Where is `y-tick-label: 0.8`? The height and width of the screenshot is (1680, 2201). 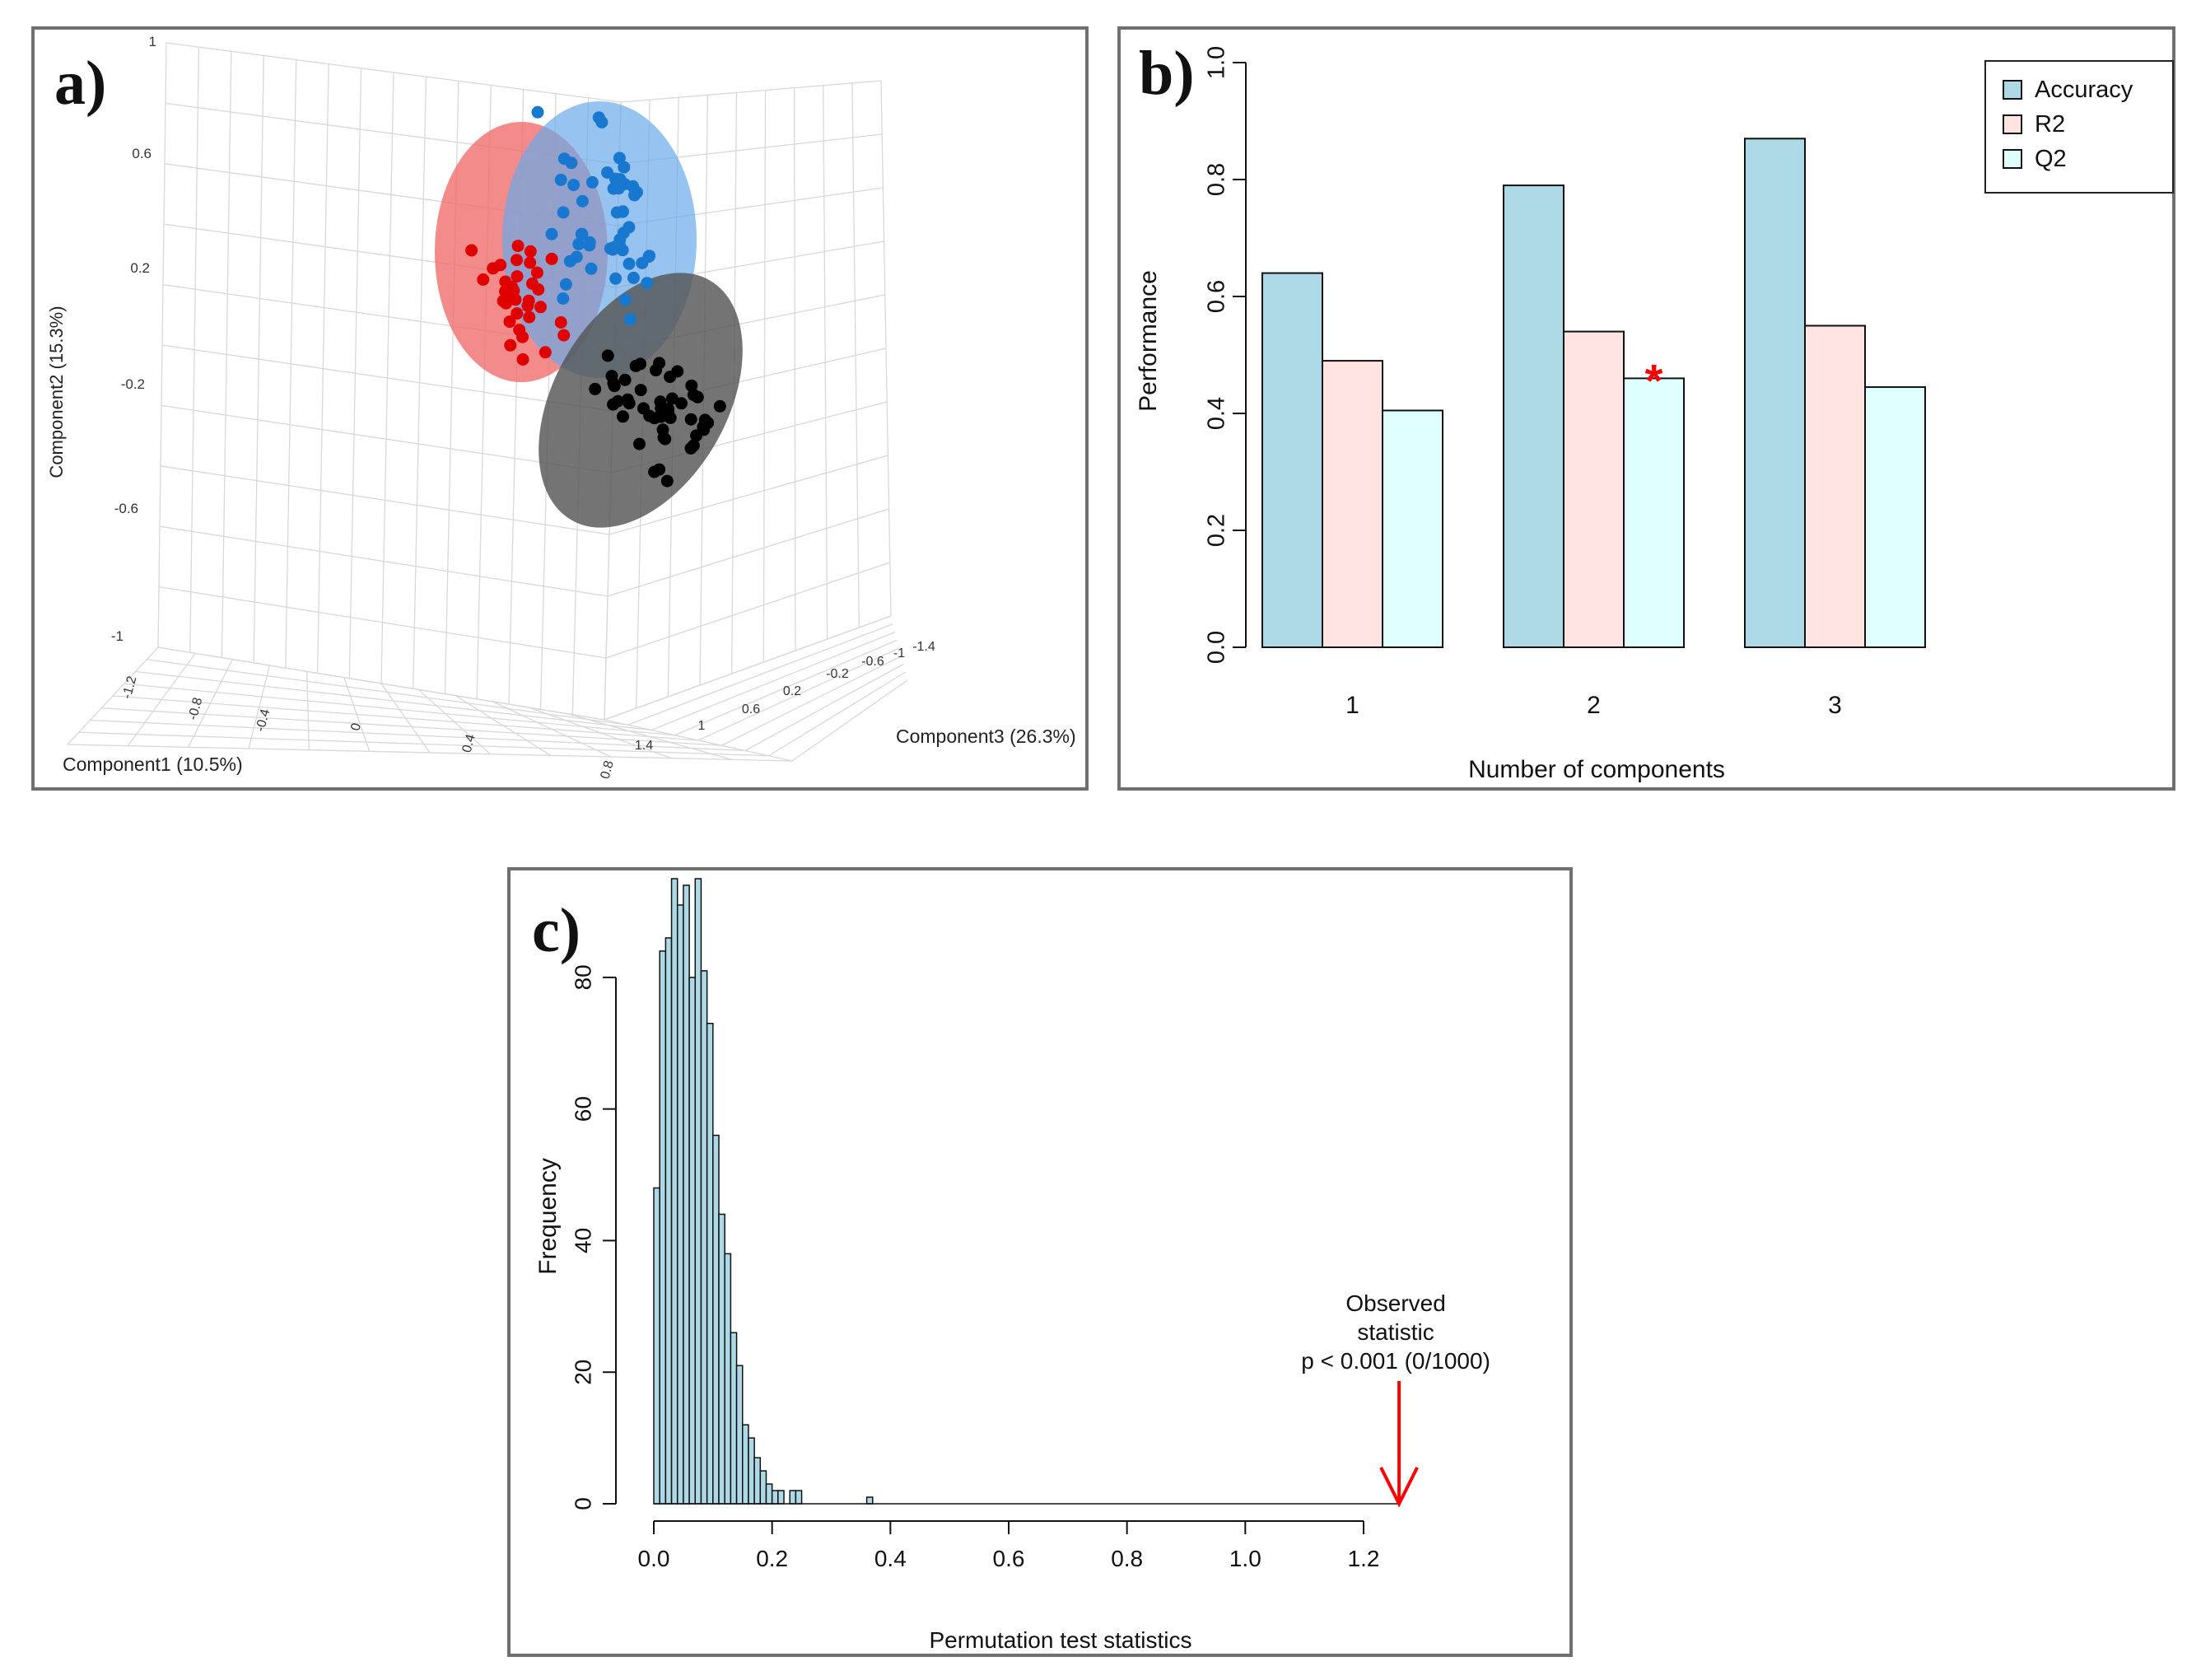
y-tick-label: 0.8 is located at coordinates (1217, 179).